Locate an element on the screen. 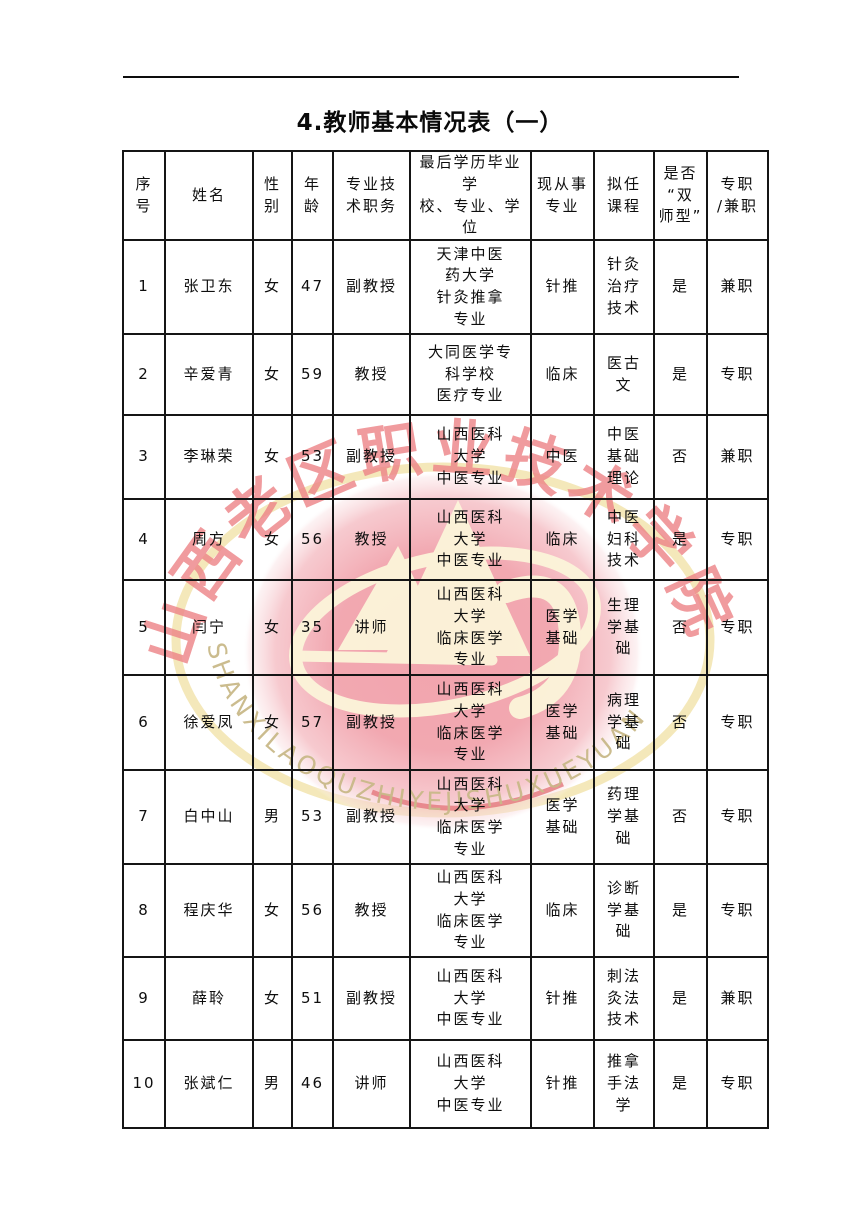 The width and height of the screenshot is (860, 1217). cell-xueli: 天津中医 药大学 针灸推拿 专业 is located at coordinates (470, 287).